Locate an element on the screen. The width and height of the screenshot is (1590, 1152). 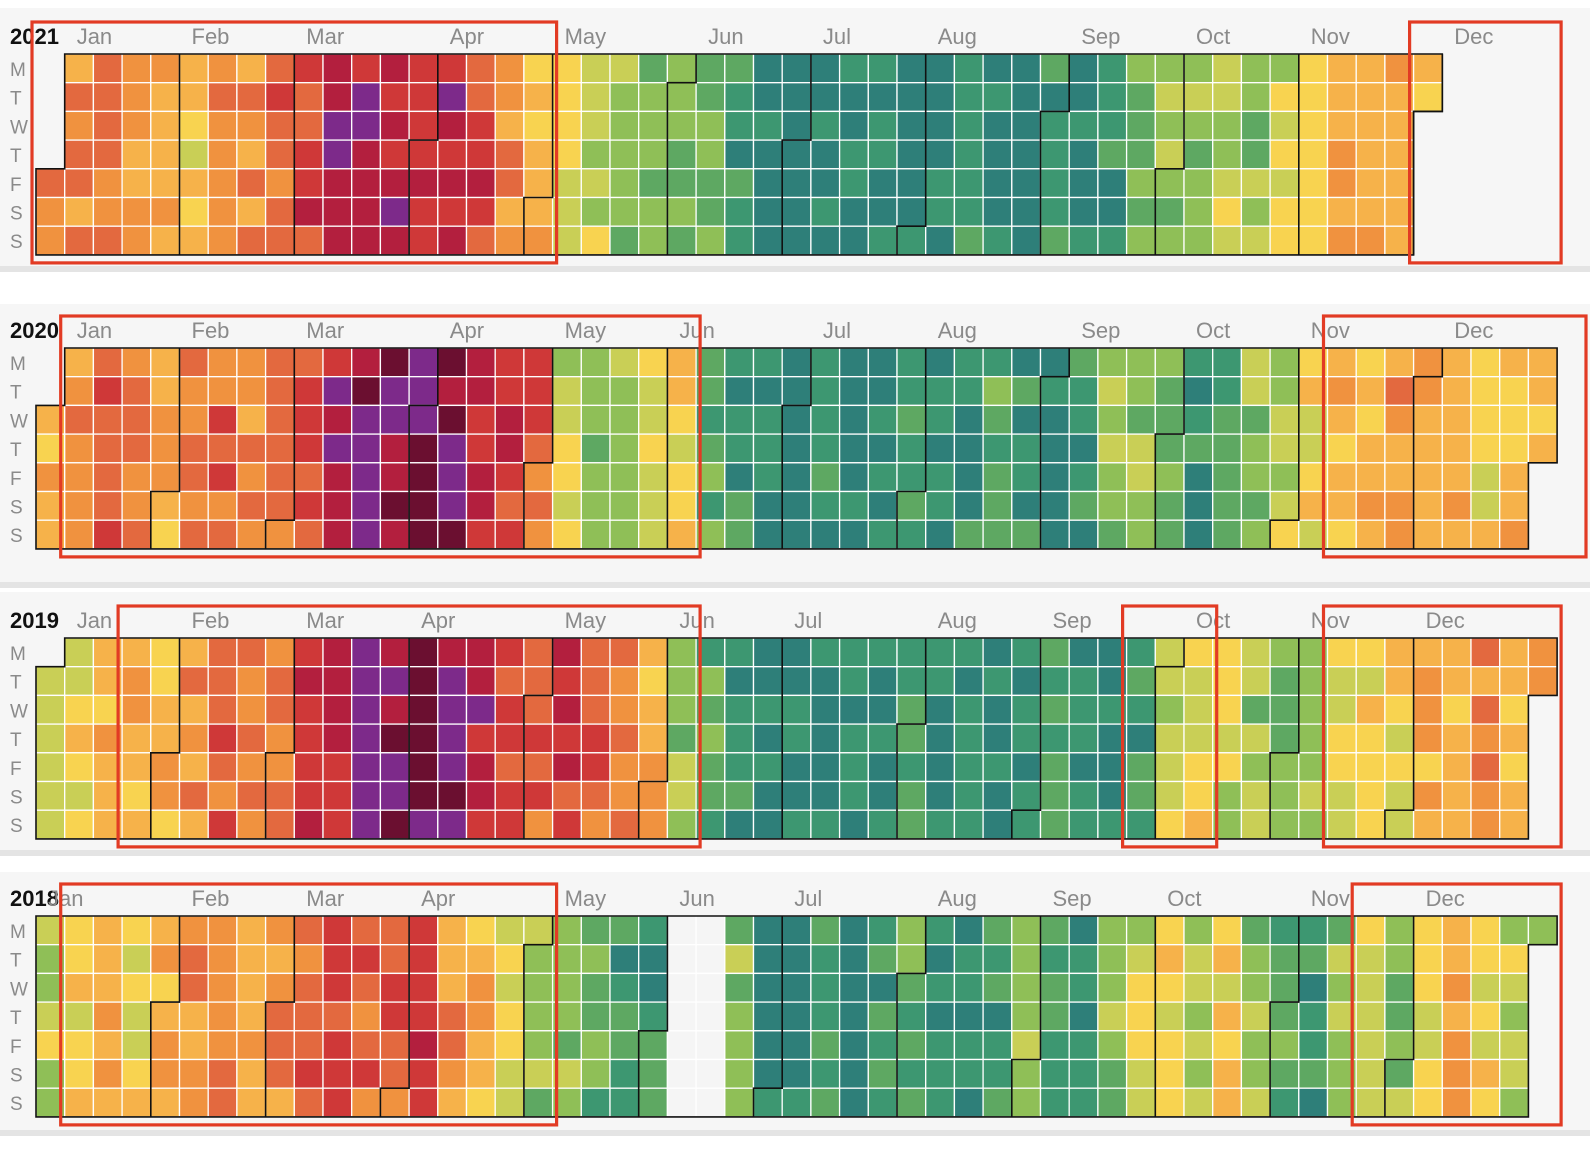
month-label: Nov is located at coordinates (1330, 898).